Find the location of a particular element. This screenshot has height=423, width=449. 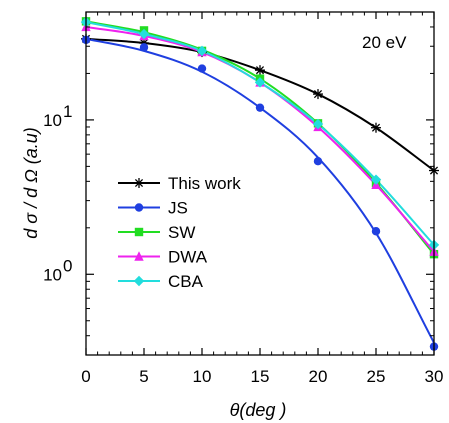

legend-label-sw: SW is located at coordinates (181, 232).